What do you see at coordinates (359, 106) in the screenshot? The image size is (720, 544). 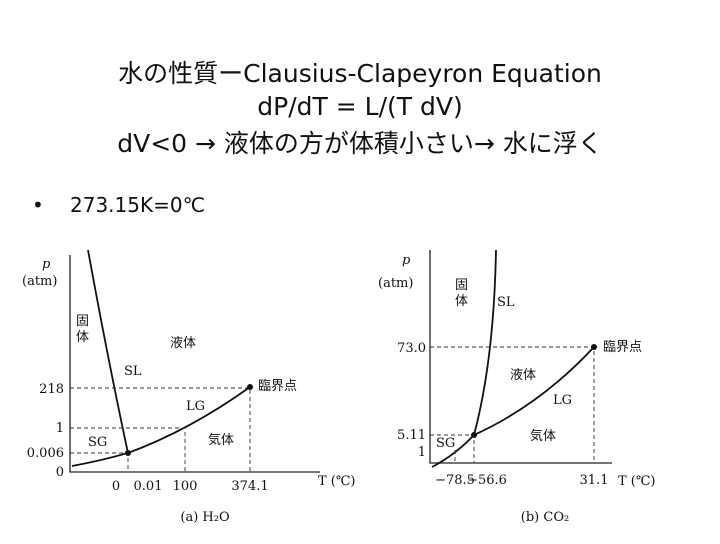 I see `title: dP/dT = L/(T dV)` at bounding box center [359, 106].